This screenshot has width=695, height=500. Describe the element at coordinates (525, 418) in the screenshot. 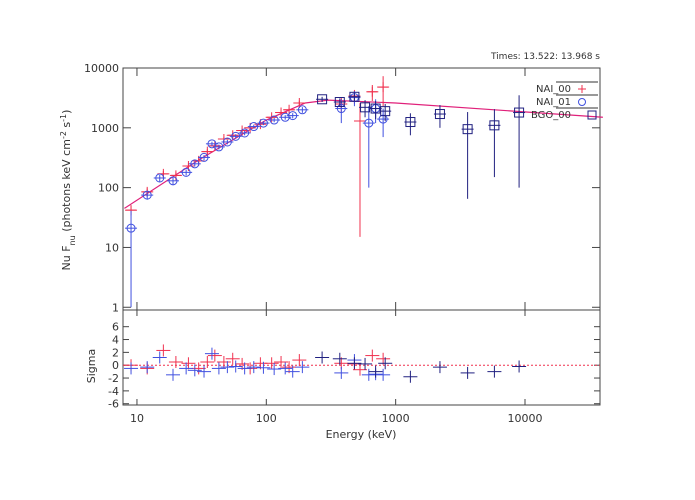

I see `x-tick-label: 10000` at that location.